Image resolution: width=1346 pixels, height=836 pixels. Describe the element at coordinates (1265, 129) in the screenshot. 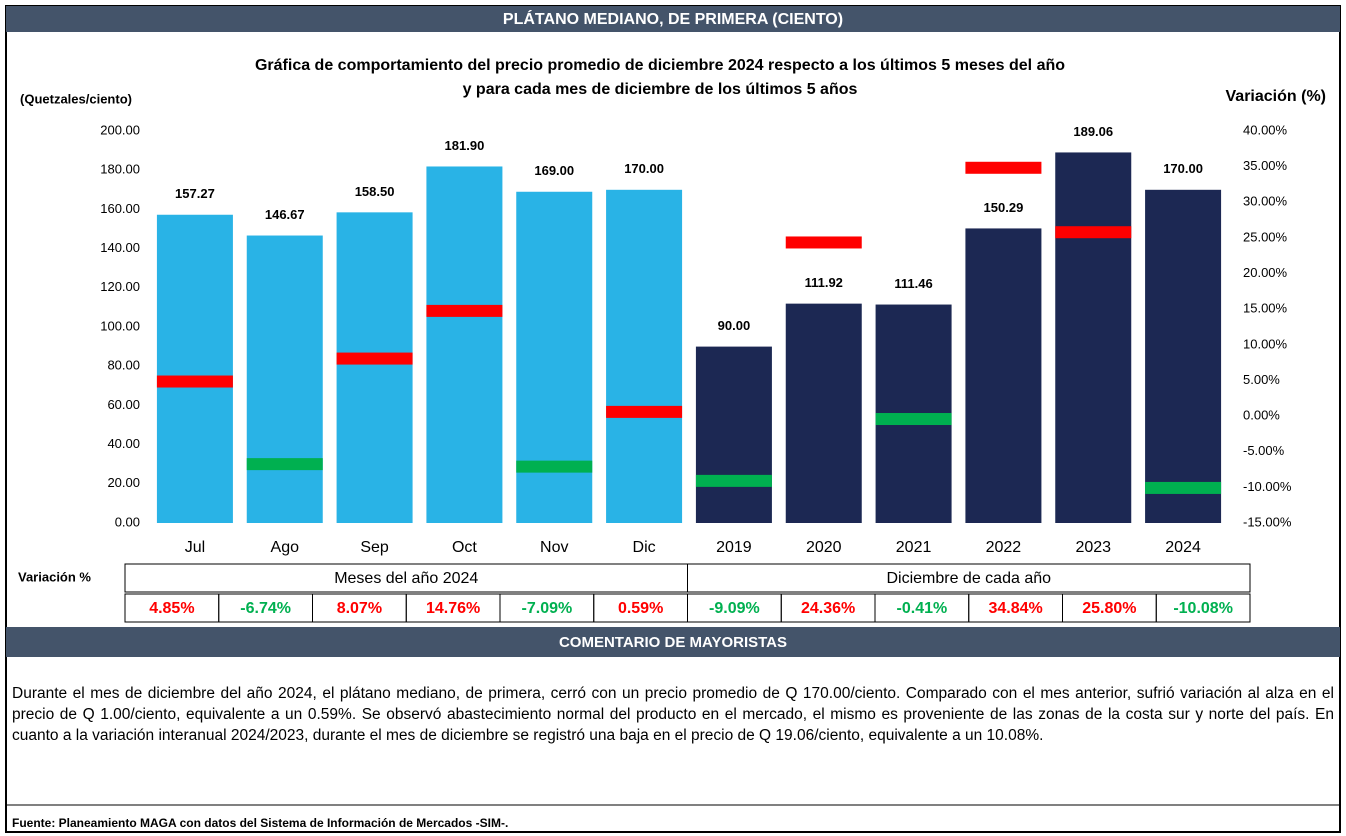

I see `y2-tick-label: 40.00%` at that location.